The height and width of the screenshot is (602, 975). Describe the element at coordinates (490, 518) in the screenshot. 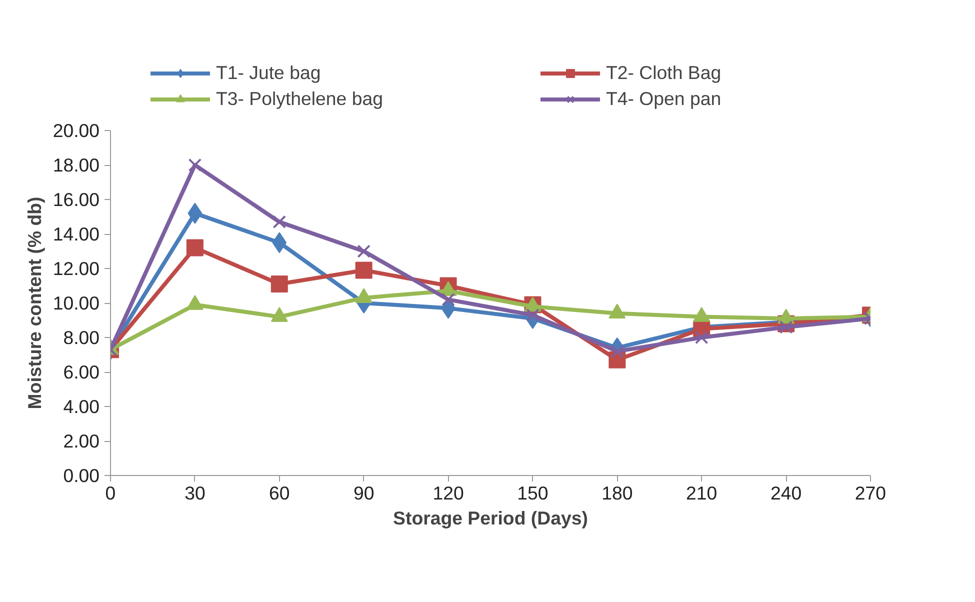

I see `x-axis-title: Storage Period (Days)` at that location.